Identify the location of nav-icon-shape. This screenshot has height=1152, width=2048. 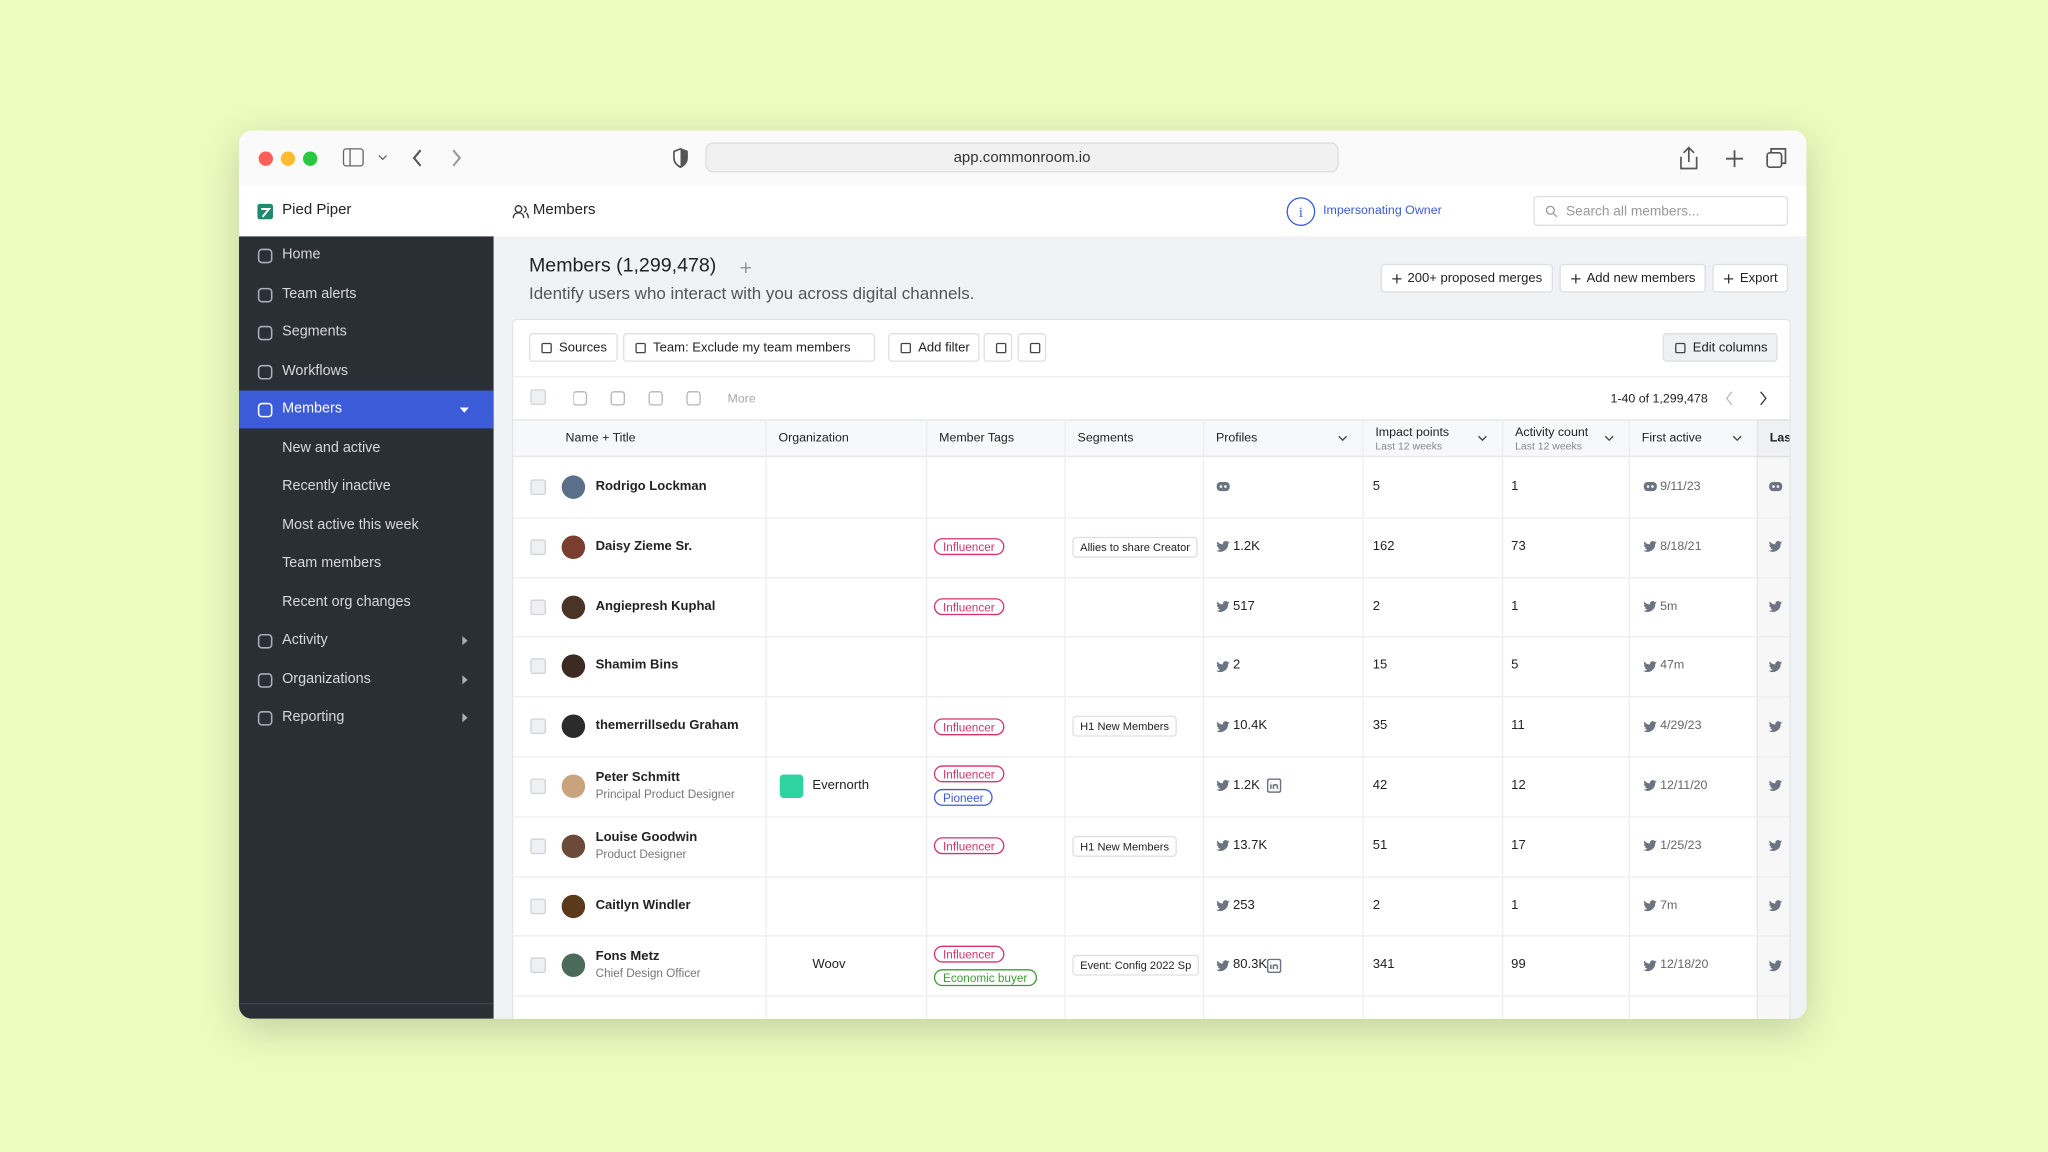
(265, 294).